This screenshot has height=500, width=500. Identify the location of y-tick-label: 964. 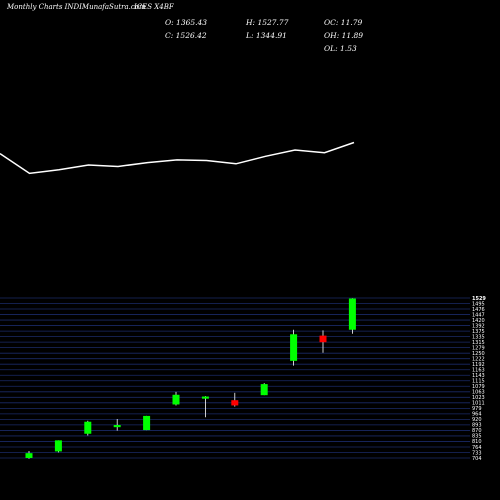
(477, 415).